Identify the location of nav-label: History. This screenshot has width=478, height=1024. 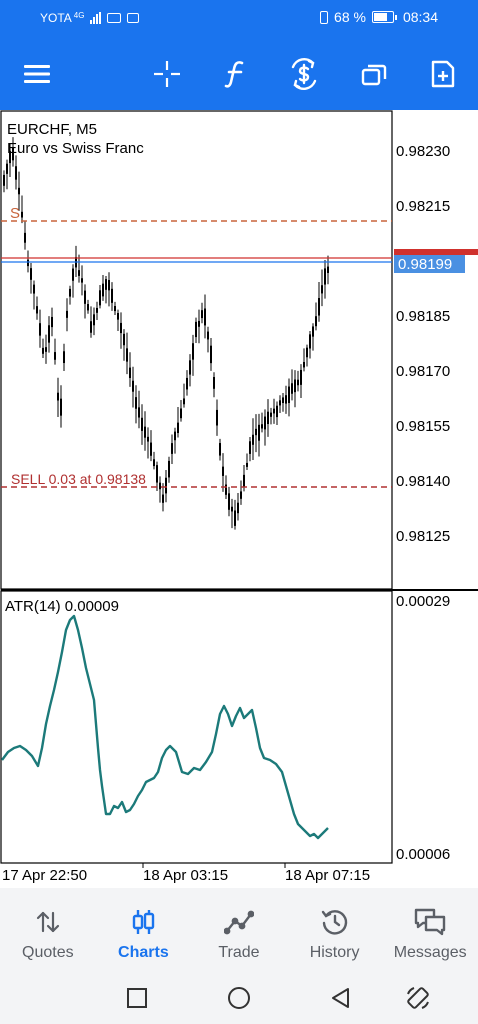
(334, 952).